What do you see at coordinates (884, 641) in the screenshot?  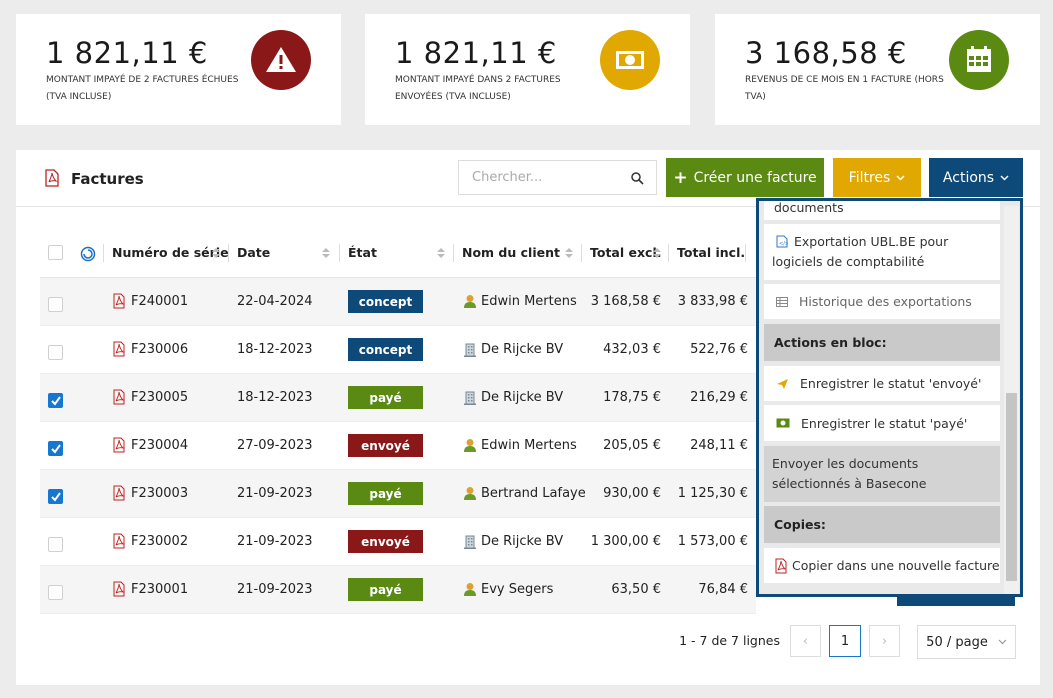 I see `next-page: ›` at bounding box center [884, 641].